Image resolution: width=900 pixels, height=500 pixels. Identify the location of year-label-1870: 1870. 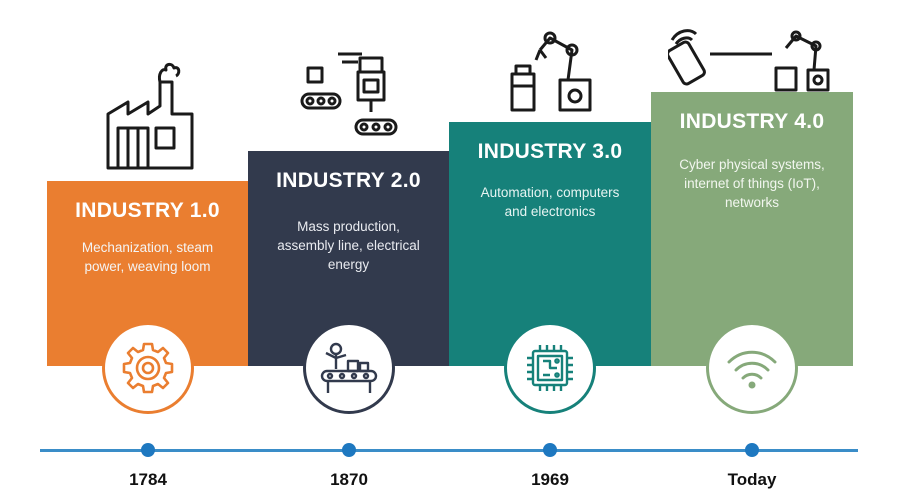
(349, 479).